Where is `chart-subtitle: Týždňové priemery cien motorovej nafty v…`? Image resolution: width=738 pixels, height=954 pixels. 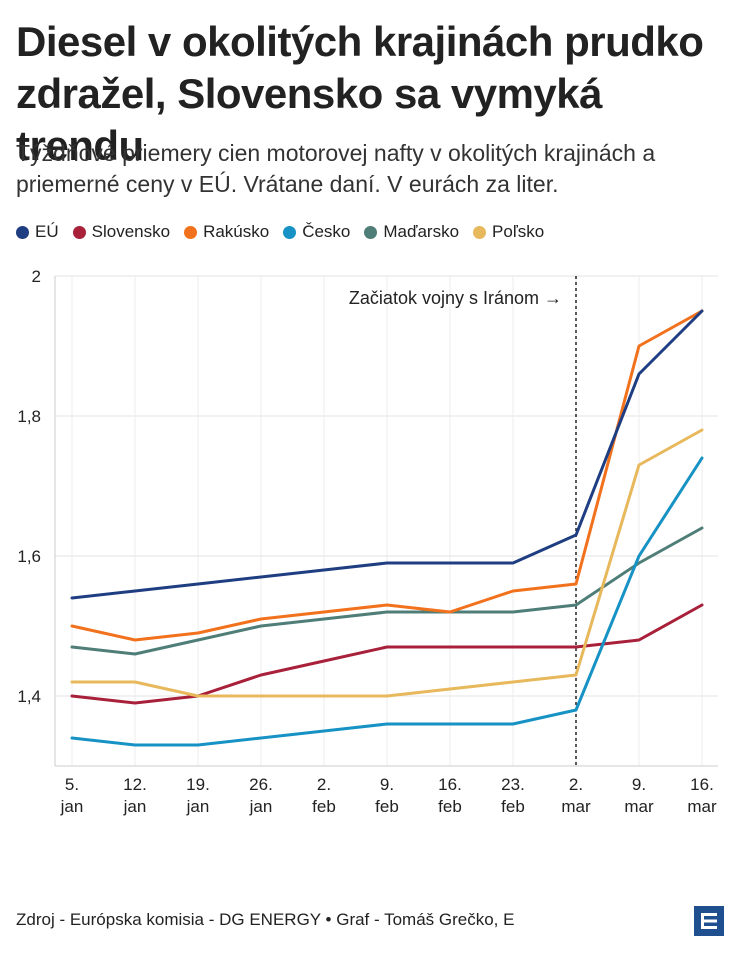 chart-subtitle: Týždňové priemery cien motorovej nafty v… is located at coordinates (336, 168).